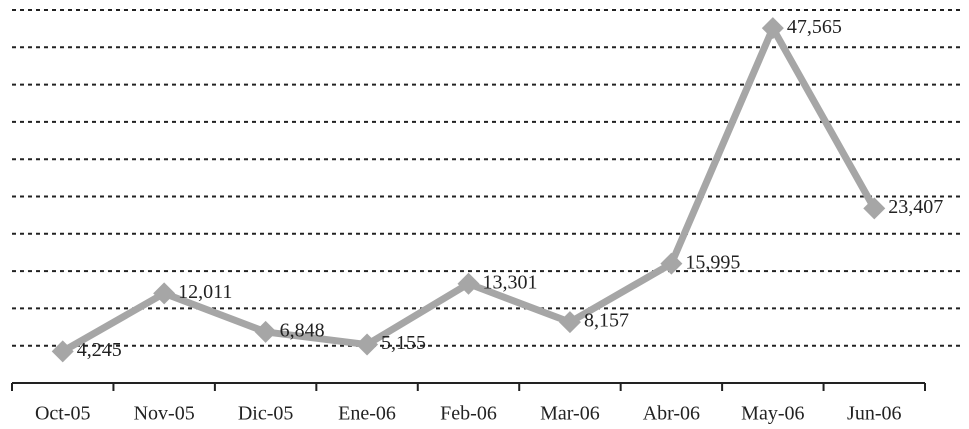  What do you see at coordinates (671, 414) in the screenshot?
I see `x-tick-label: Abr-06` at bounding box center [671, 414].